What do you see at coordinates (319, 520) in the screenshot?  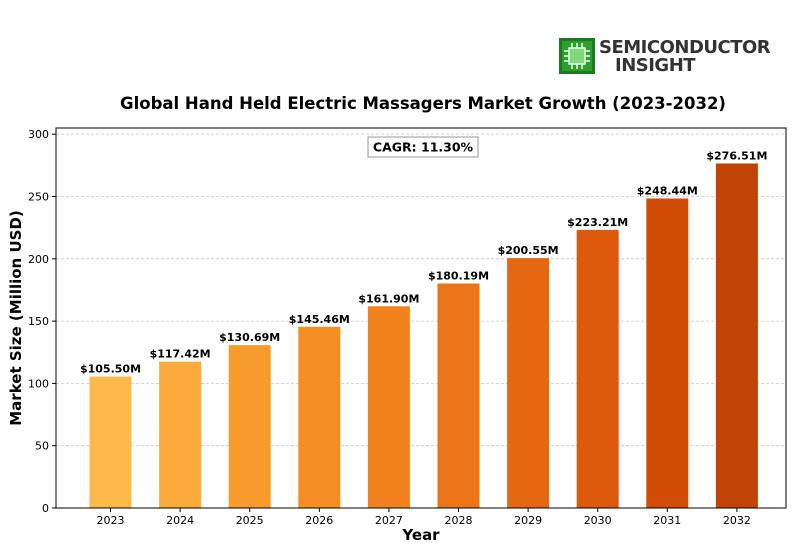 I see `x-tick-label: 2026` at bounding box center [319, 520].